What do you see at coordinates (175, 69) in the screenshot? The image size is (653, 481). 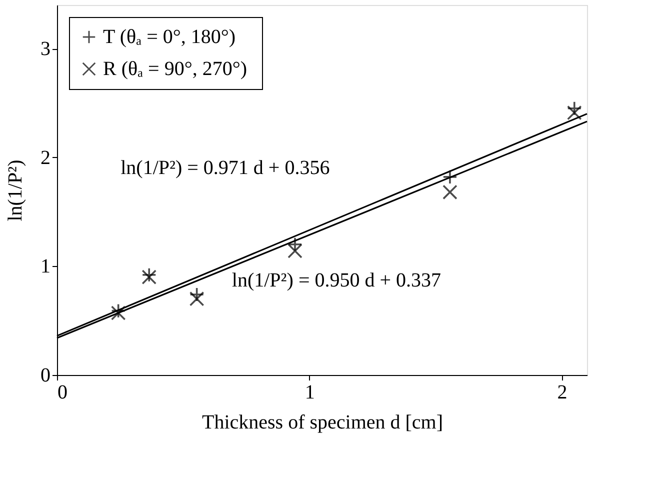 I see `legend-label: R (θₐ = 90°, 270°)` at bounding box center [175, 69].